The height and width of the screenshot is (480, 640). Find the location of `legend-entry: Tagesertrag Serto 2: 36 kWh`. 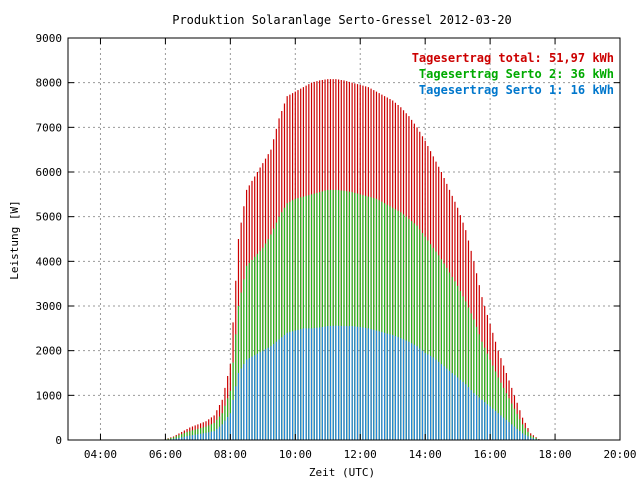

legend-entry: Tagesertrag Serto 2: 36 kWh is located at coordinates (516, 74).